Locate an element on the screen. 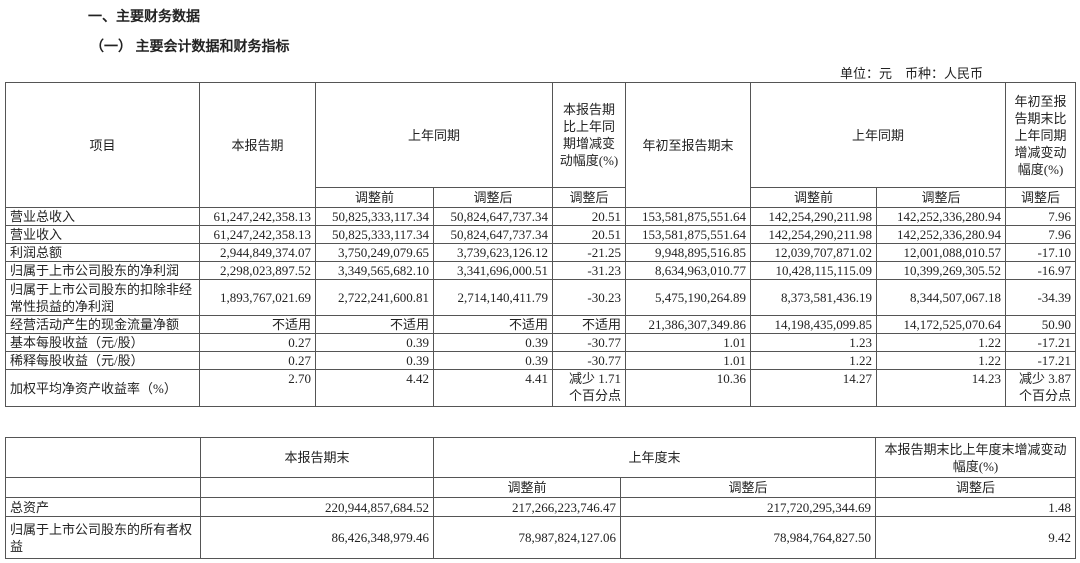  row-label: 基本每股收益（元/股） is located at coordinates (102, 342).